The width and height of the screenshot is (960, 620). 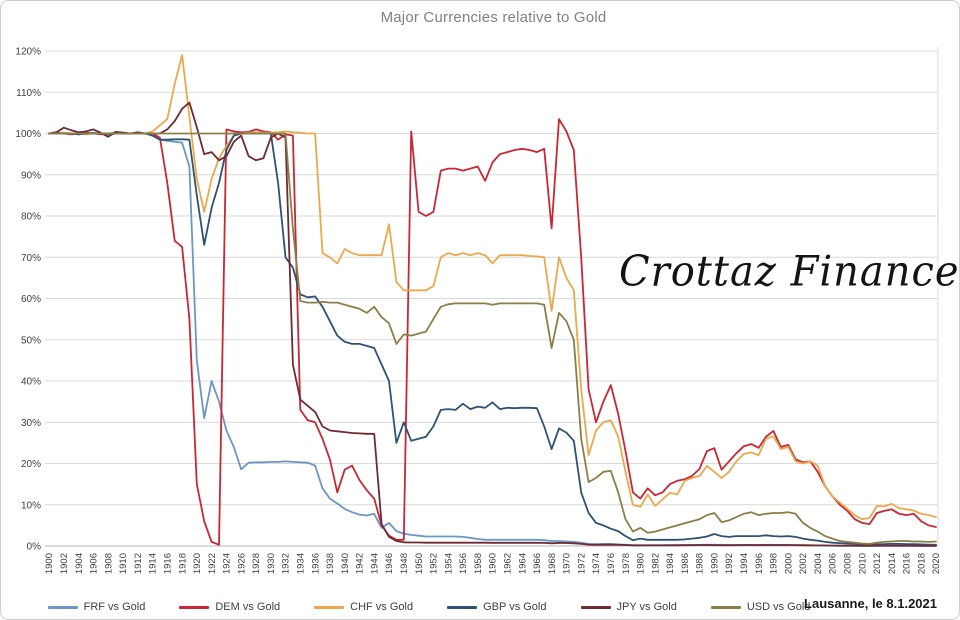 I want to click on chart-title: Major Currencies relative to Gold, so click(x=493, y=17).